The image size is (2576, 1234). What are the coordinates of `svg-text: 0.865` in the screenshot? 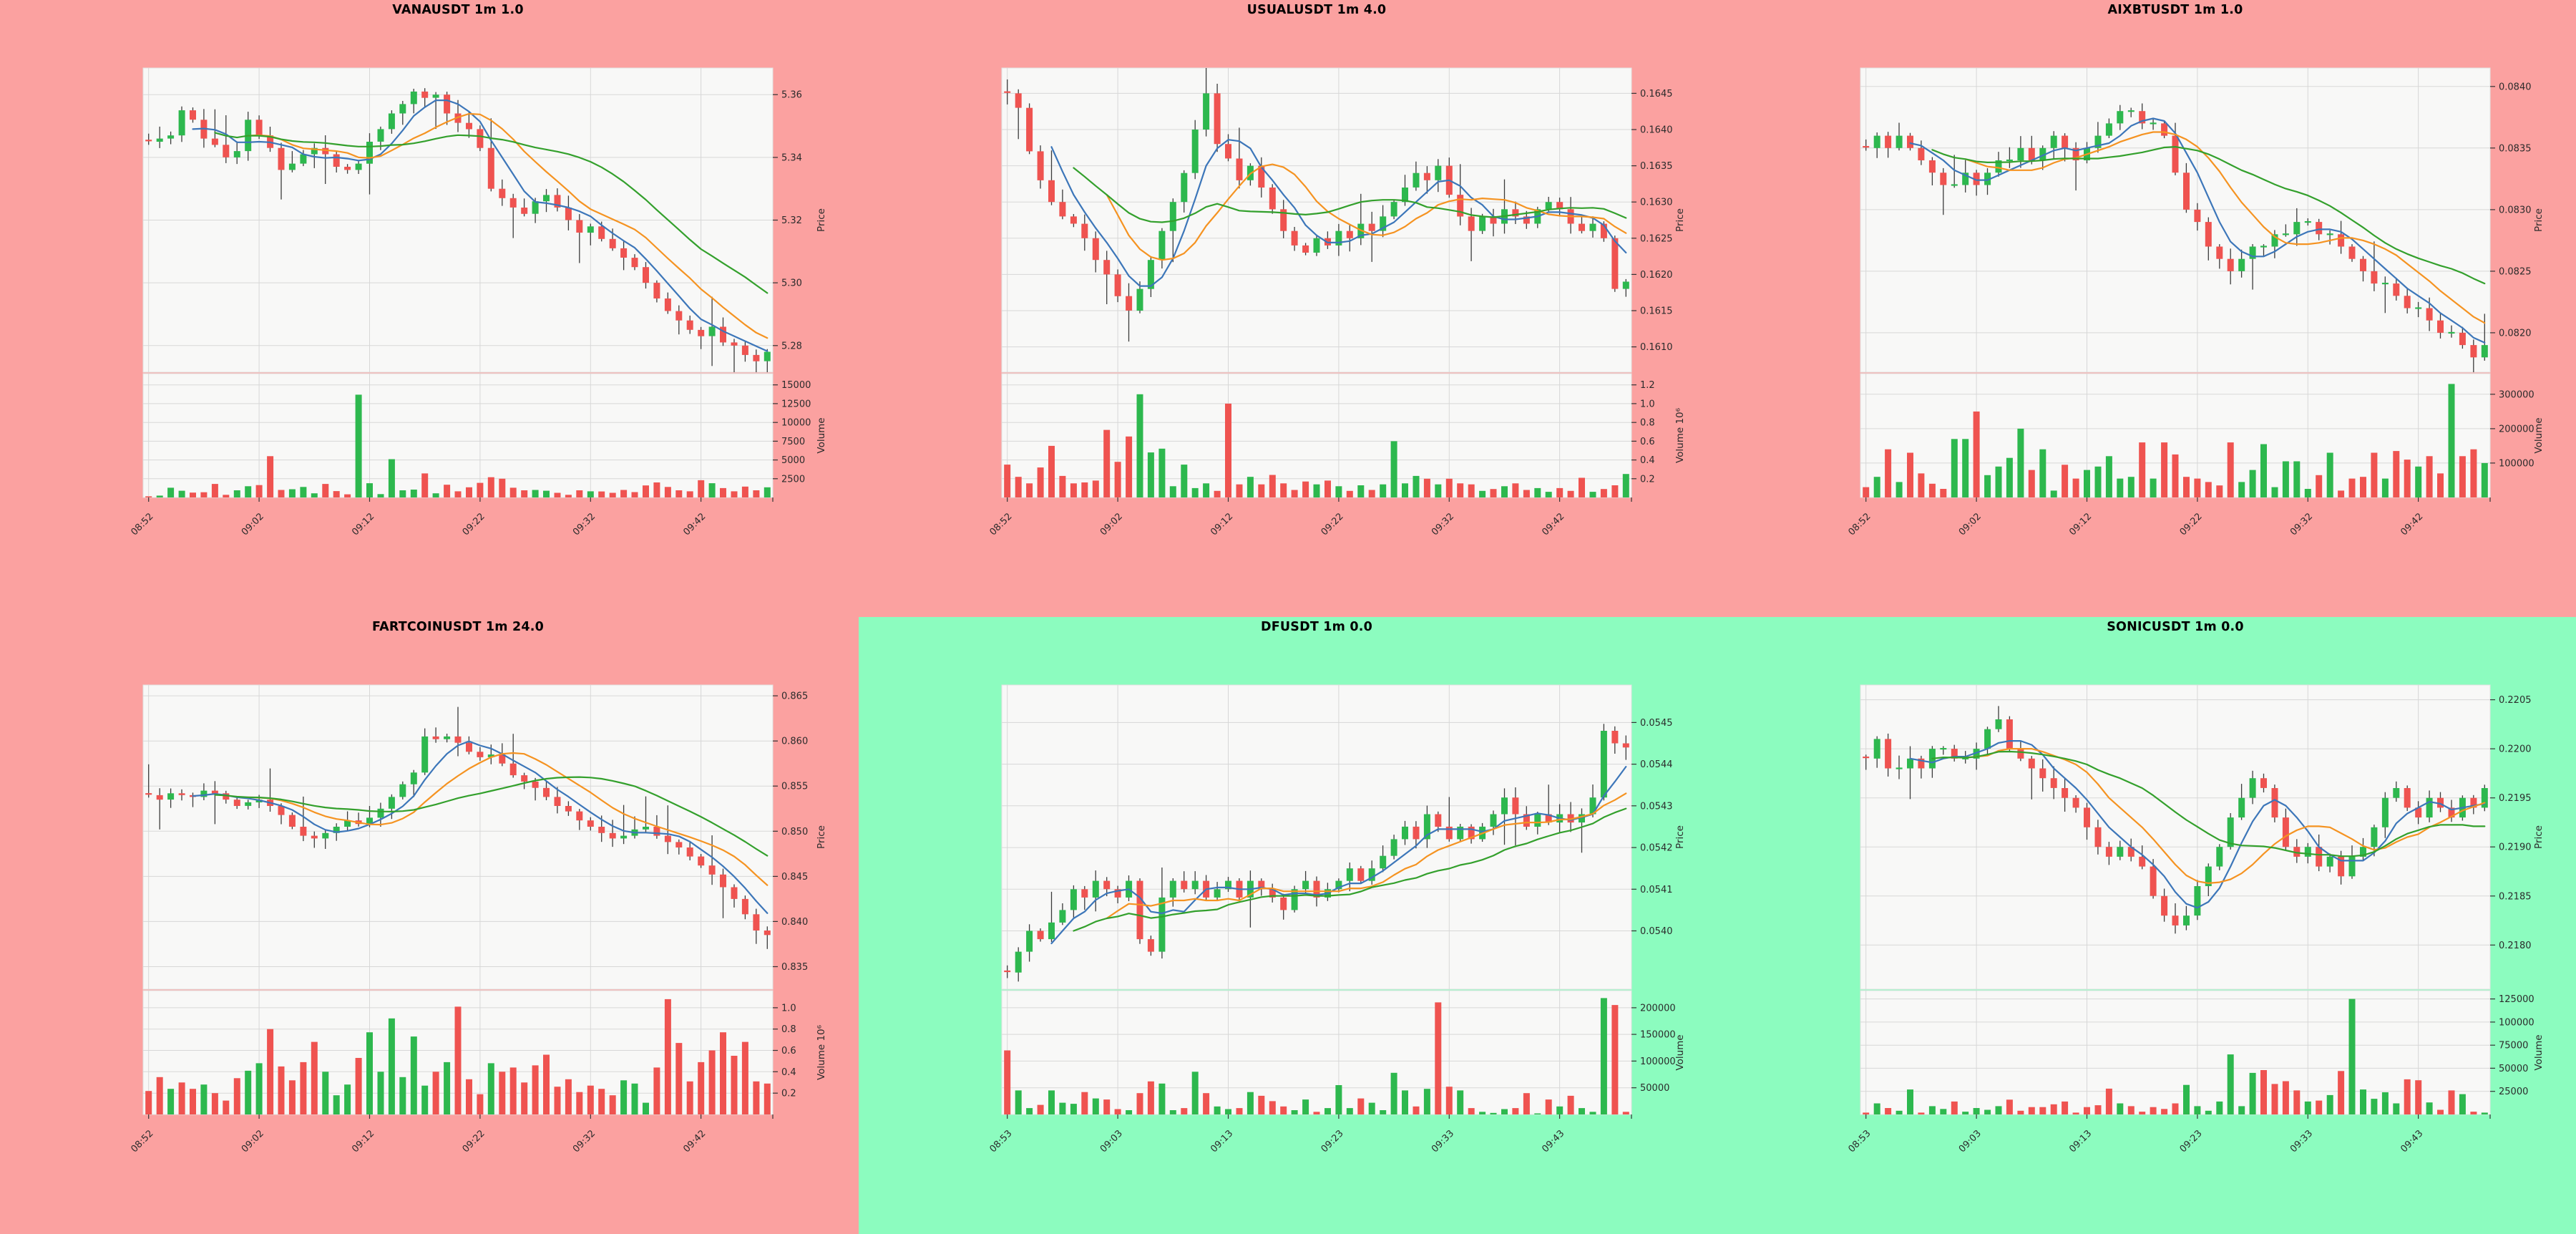 It's located at (794, 696).